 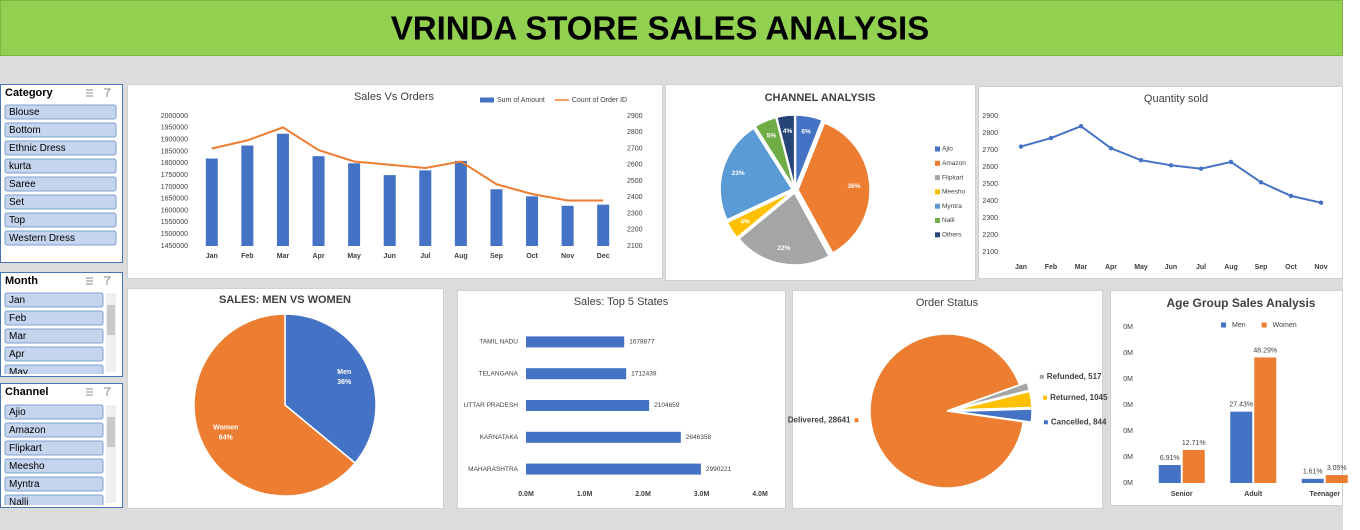 I want to click on x-tick-label: Feb, so click(x=247, y=256).